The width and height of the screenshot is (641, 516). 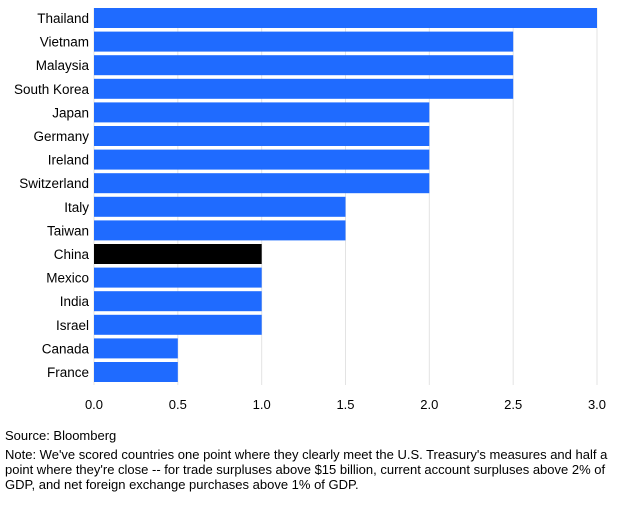 I want to click on x-axis-ticks: 0.0 0.5 1.0 1.5 2.0 2.5 3.0, so click(x=345, y=404).